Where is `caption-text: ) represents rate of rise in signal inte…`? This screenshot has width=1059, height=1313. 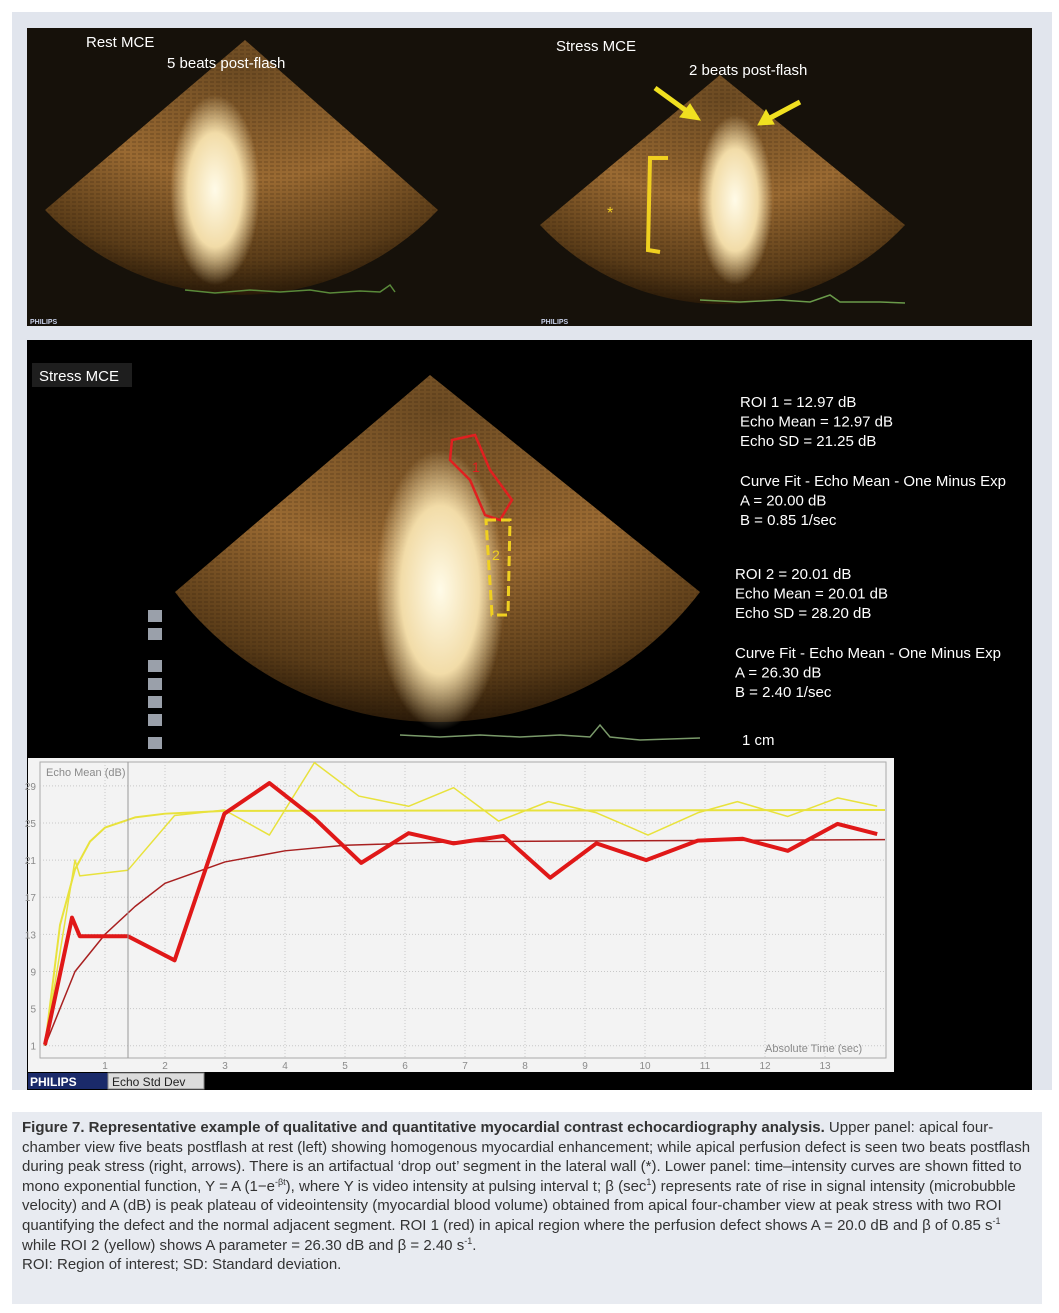
caption-text: ) represents rate of rise in signal inte… is located at coordinates (519, 1205).